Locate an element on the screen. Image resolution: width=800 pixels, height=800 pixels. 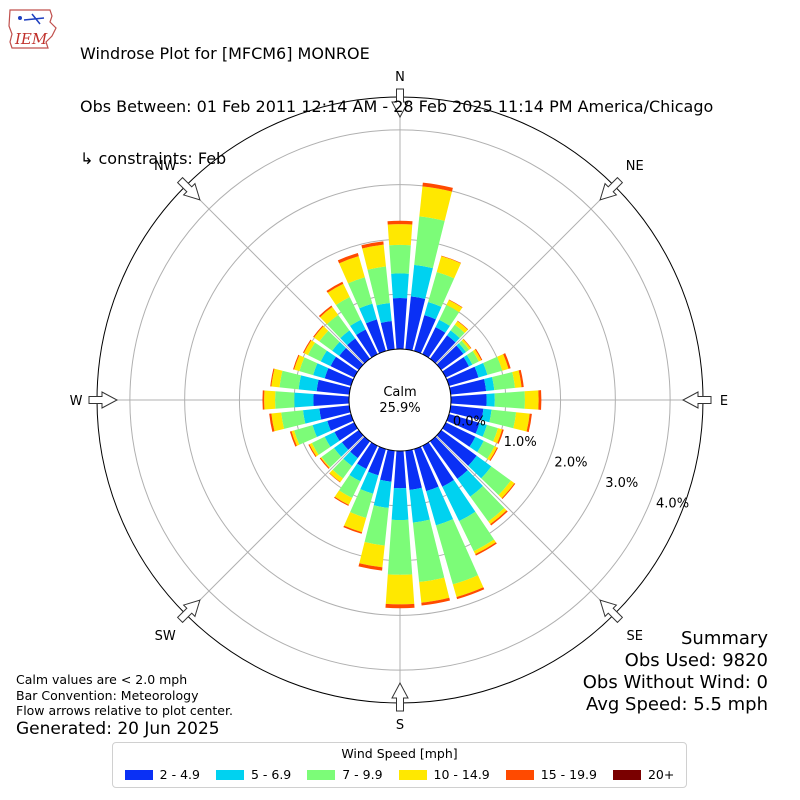
iem-logo: IEM is located at coordinates (32, 29).